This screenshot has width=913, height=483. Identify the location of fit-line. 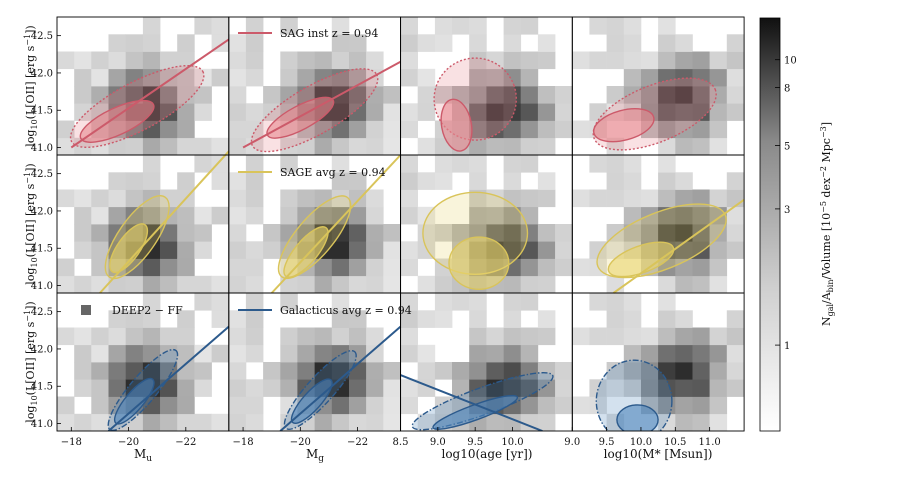
(678, 246).